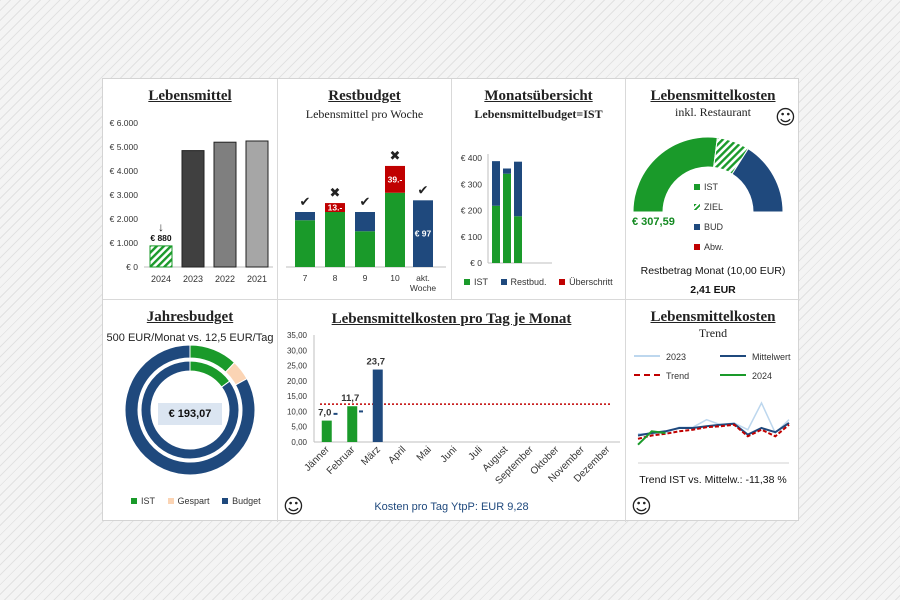 The image size is (900, 600). Describe the element at coordinates (364, 114) in the screenshot. I see `restbudget-subtitle: Lebensmittel pro Woche` at that location.